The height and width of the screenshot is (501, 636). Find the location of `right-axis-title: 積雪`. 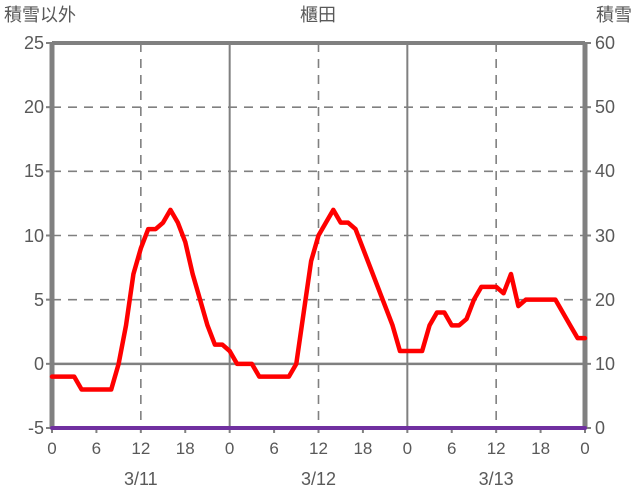

right-axis-title: 積雪 is located at coordinates (614, 15).